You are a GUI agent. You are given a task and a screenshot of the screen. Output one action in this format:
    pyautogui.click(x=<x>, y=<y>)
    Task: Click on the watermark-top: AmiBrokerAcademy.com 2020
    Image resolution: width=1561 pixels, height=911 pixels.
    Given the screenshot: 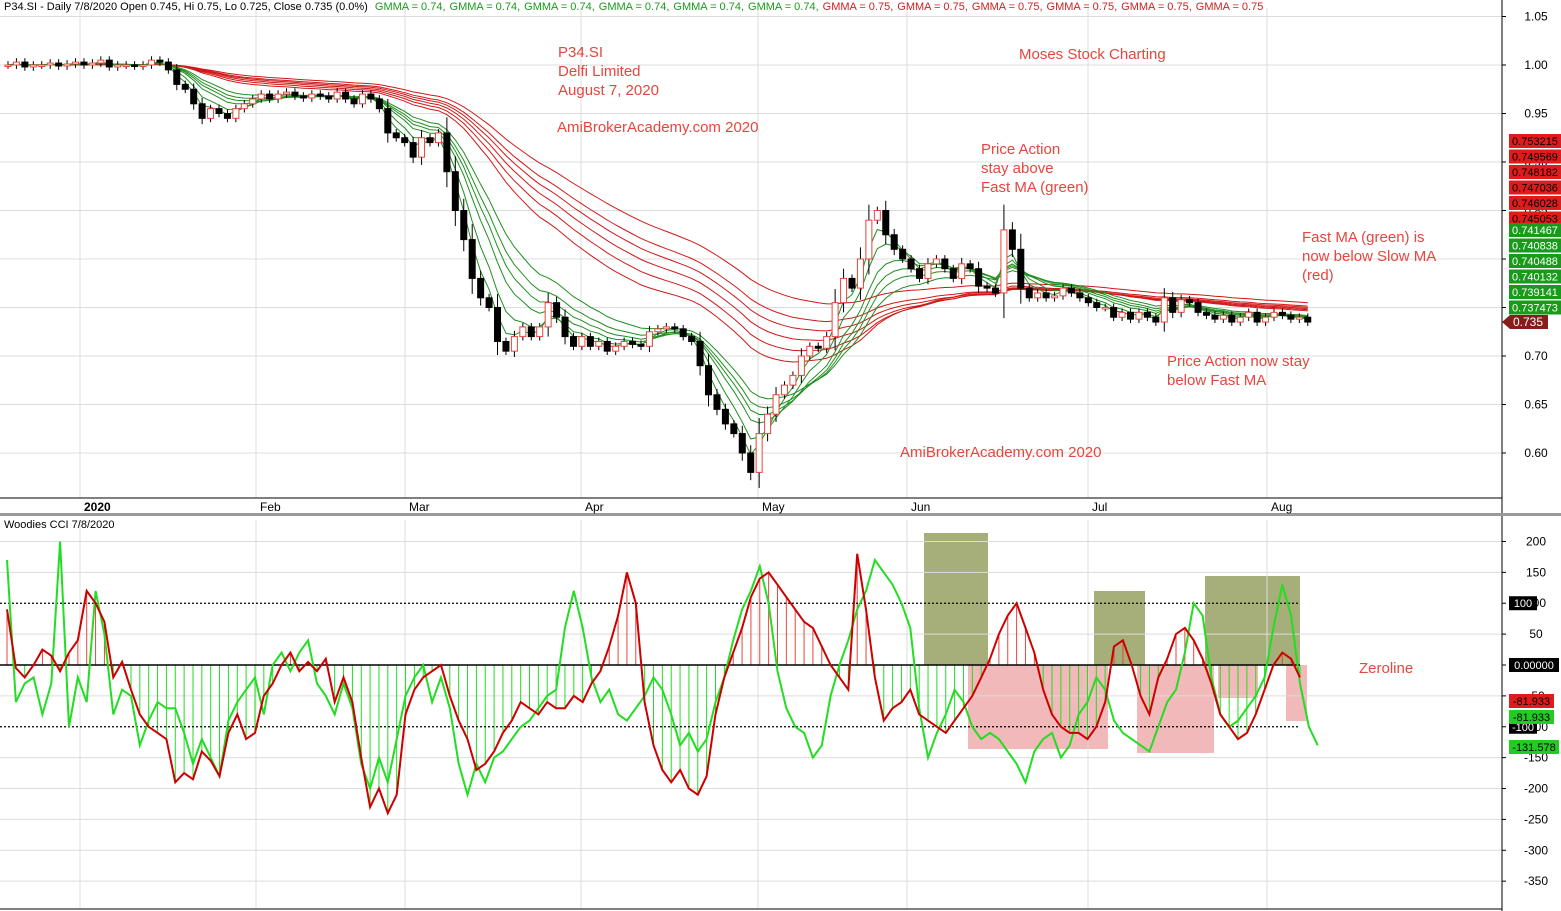 What is the action you would take?
    pyautogui.click(x=658, y=127)
    